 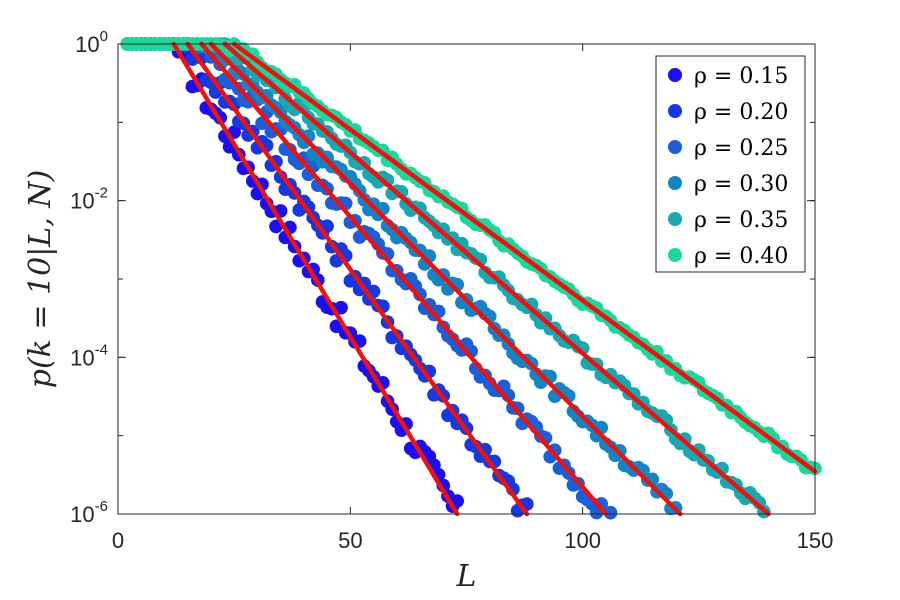 What do you see at coordinates (350, 540) in the screenshot?
I see `x-tick-label: 50` at bounding box center [350, 540].